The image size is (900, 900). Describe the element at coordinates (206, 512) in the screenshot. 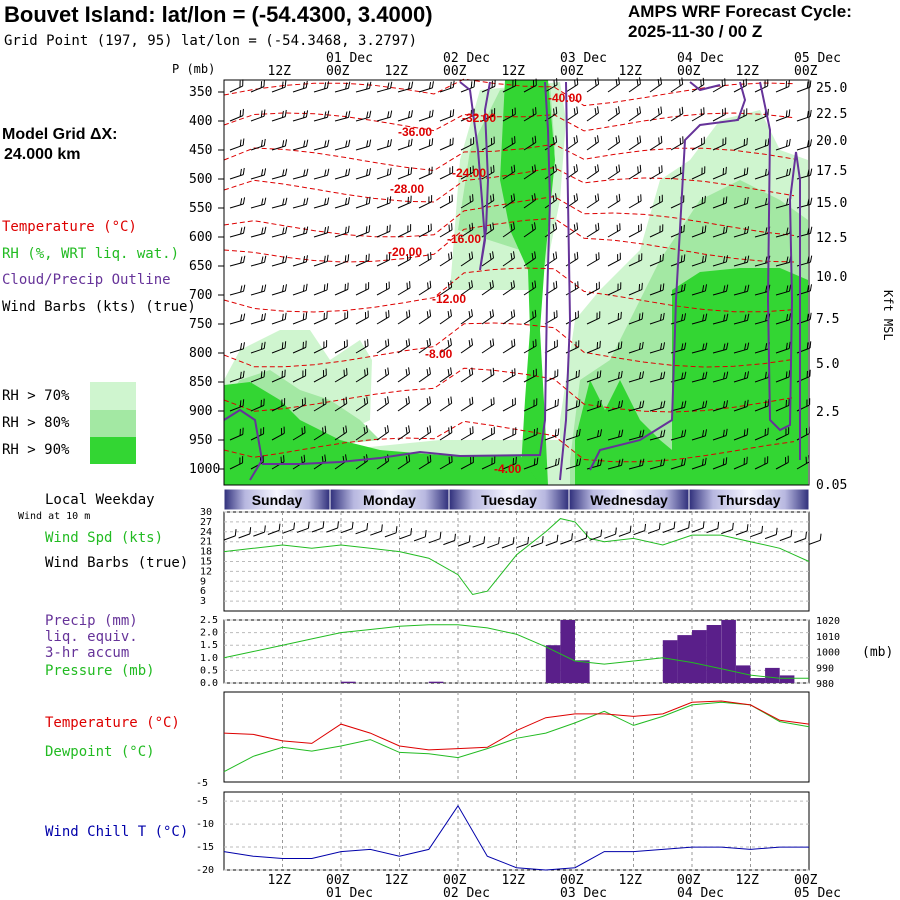

I see `wind-speed-tick: 30` at that location.